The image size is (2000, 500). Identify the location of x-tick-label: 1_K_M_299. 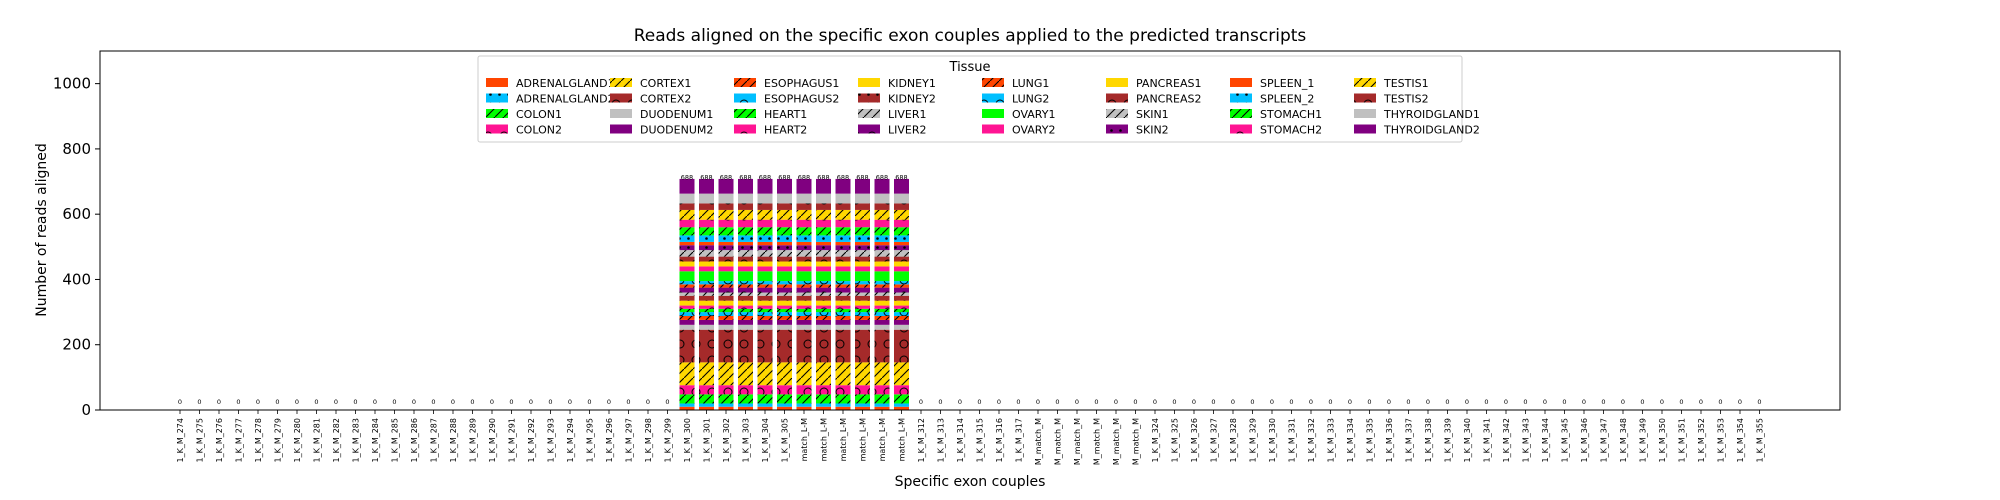
(668, 440).